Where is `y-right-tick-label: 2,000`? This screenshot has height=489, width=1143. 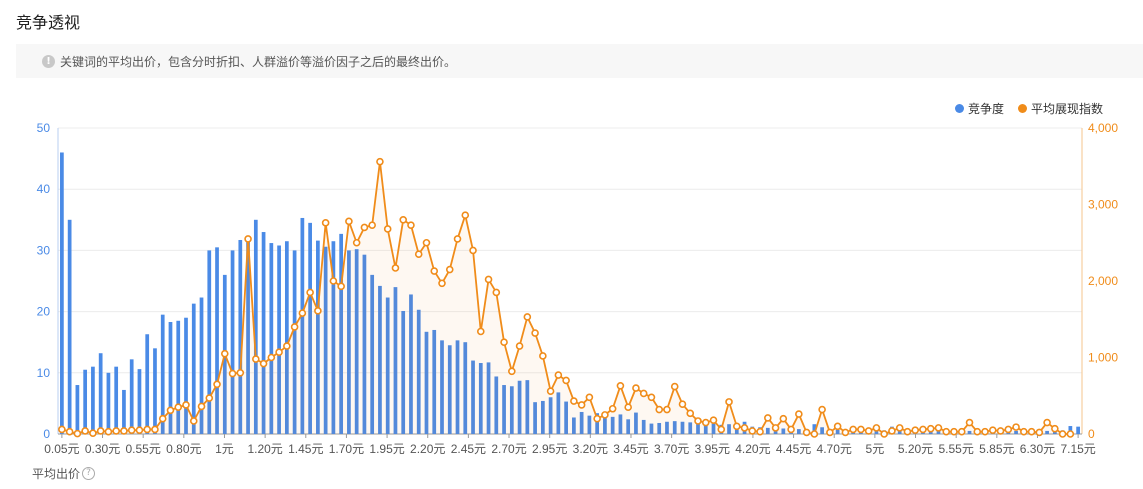 y-right-tick-label: 2,000 is located at coordinates (1103, 281).